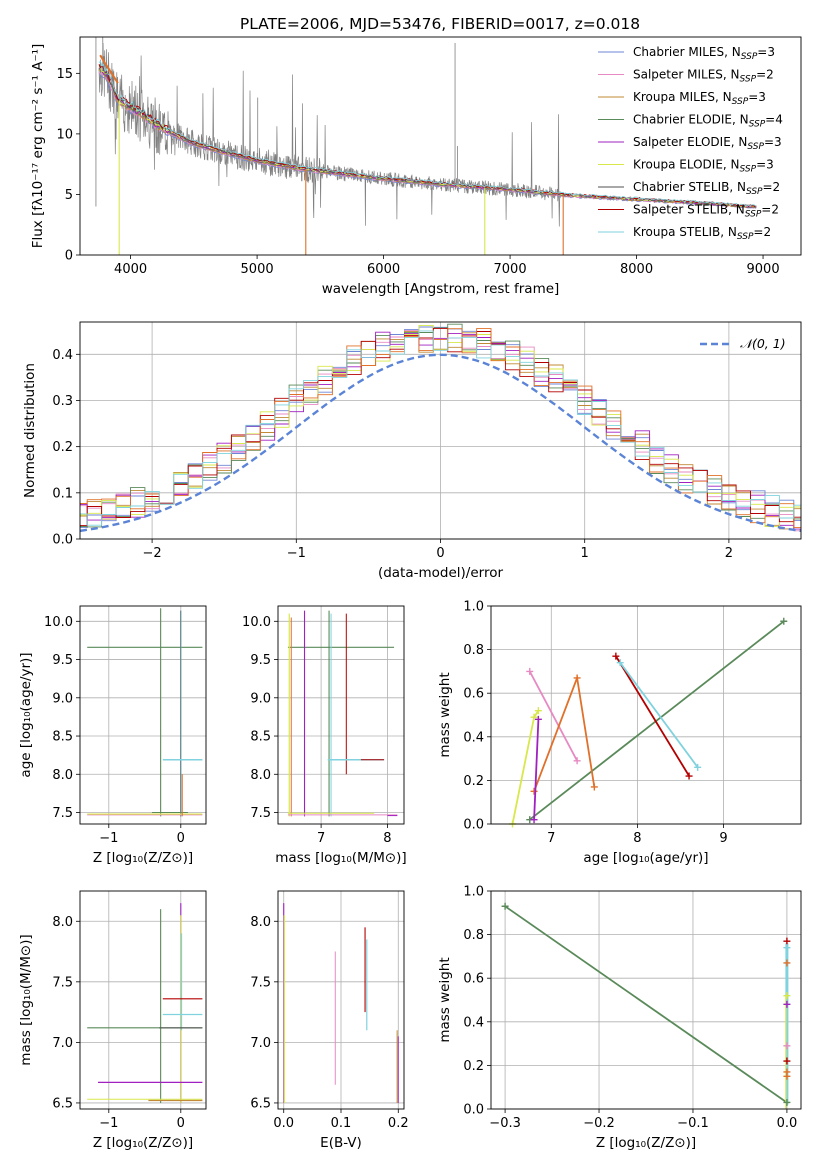  I want to click on x-tick-label: 8, so click(637, 838).